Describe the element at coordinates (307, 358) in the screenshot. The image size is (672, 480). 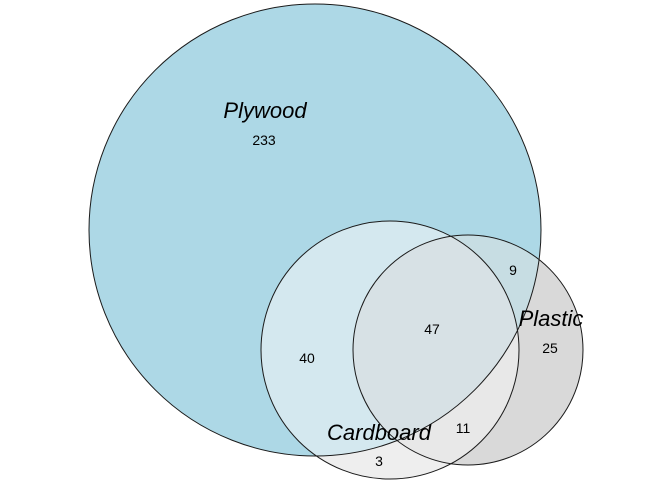
I see `plywood-cardboard-count: 40` at that location.